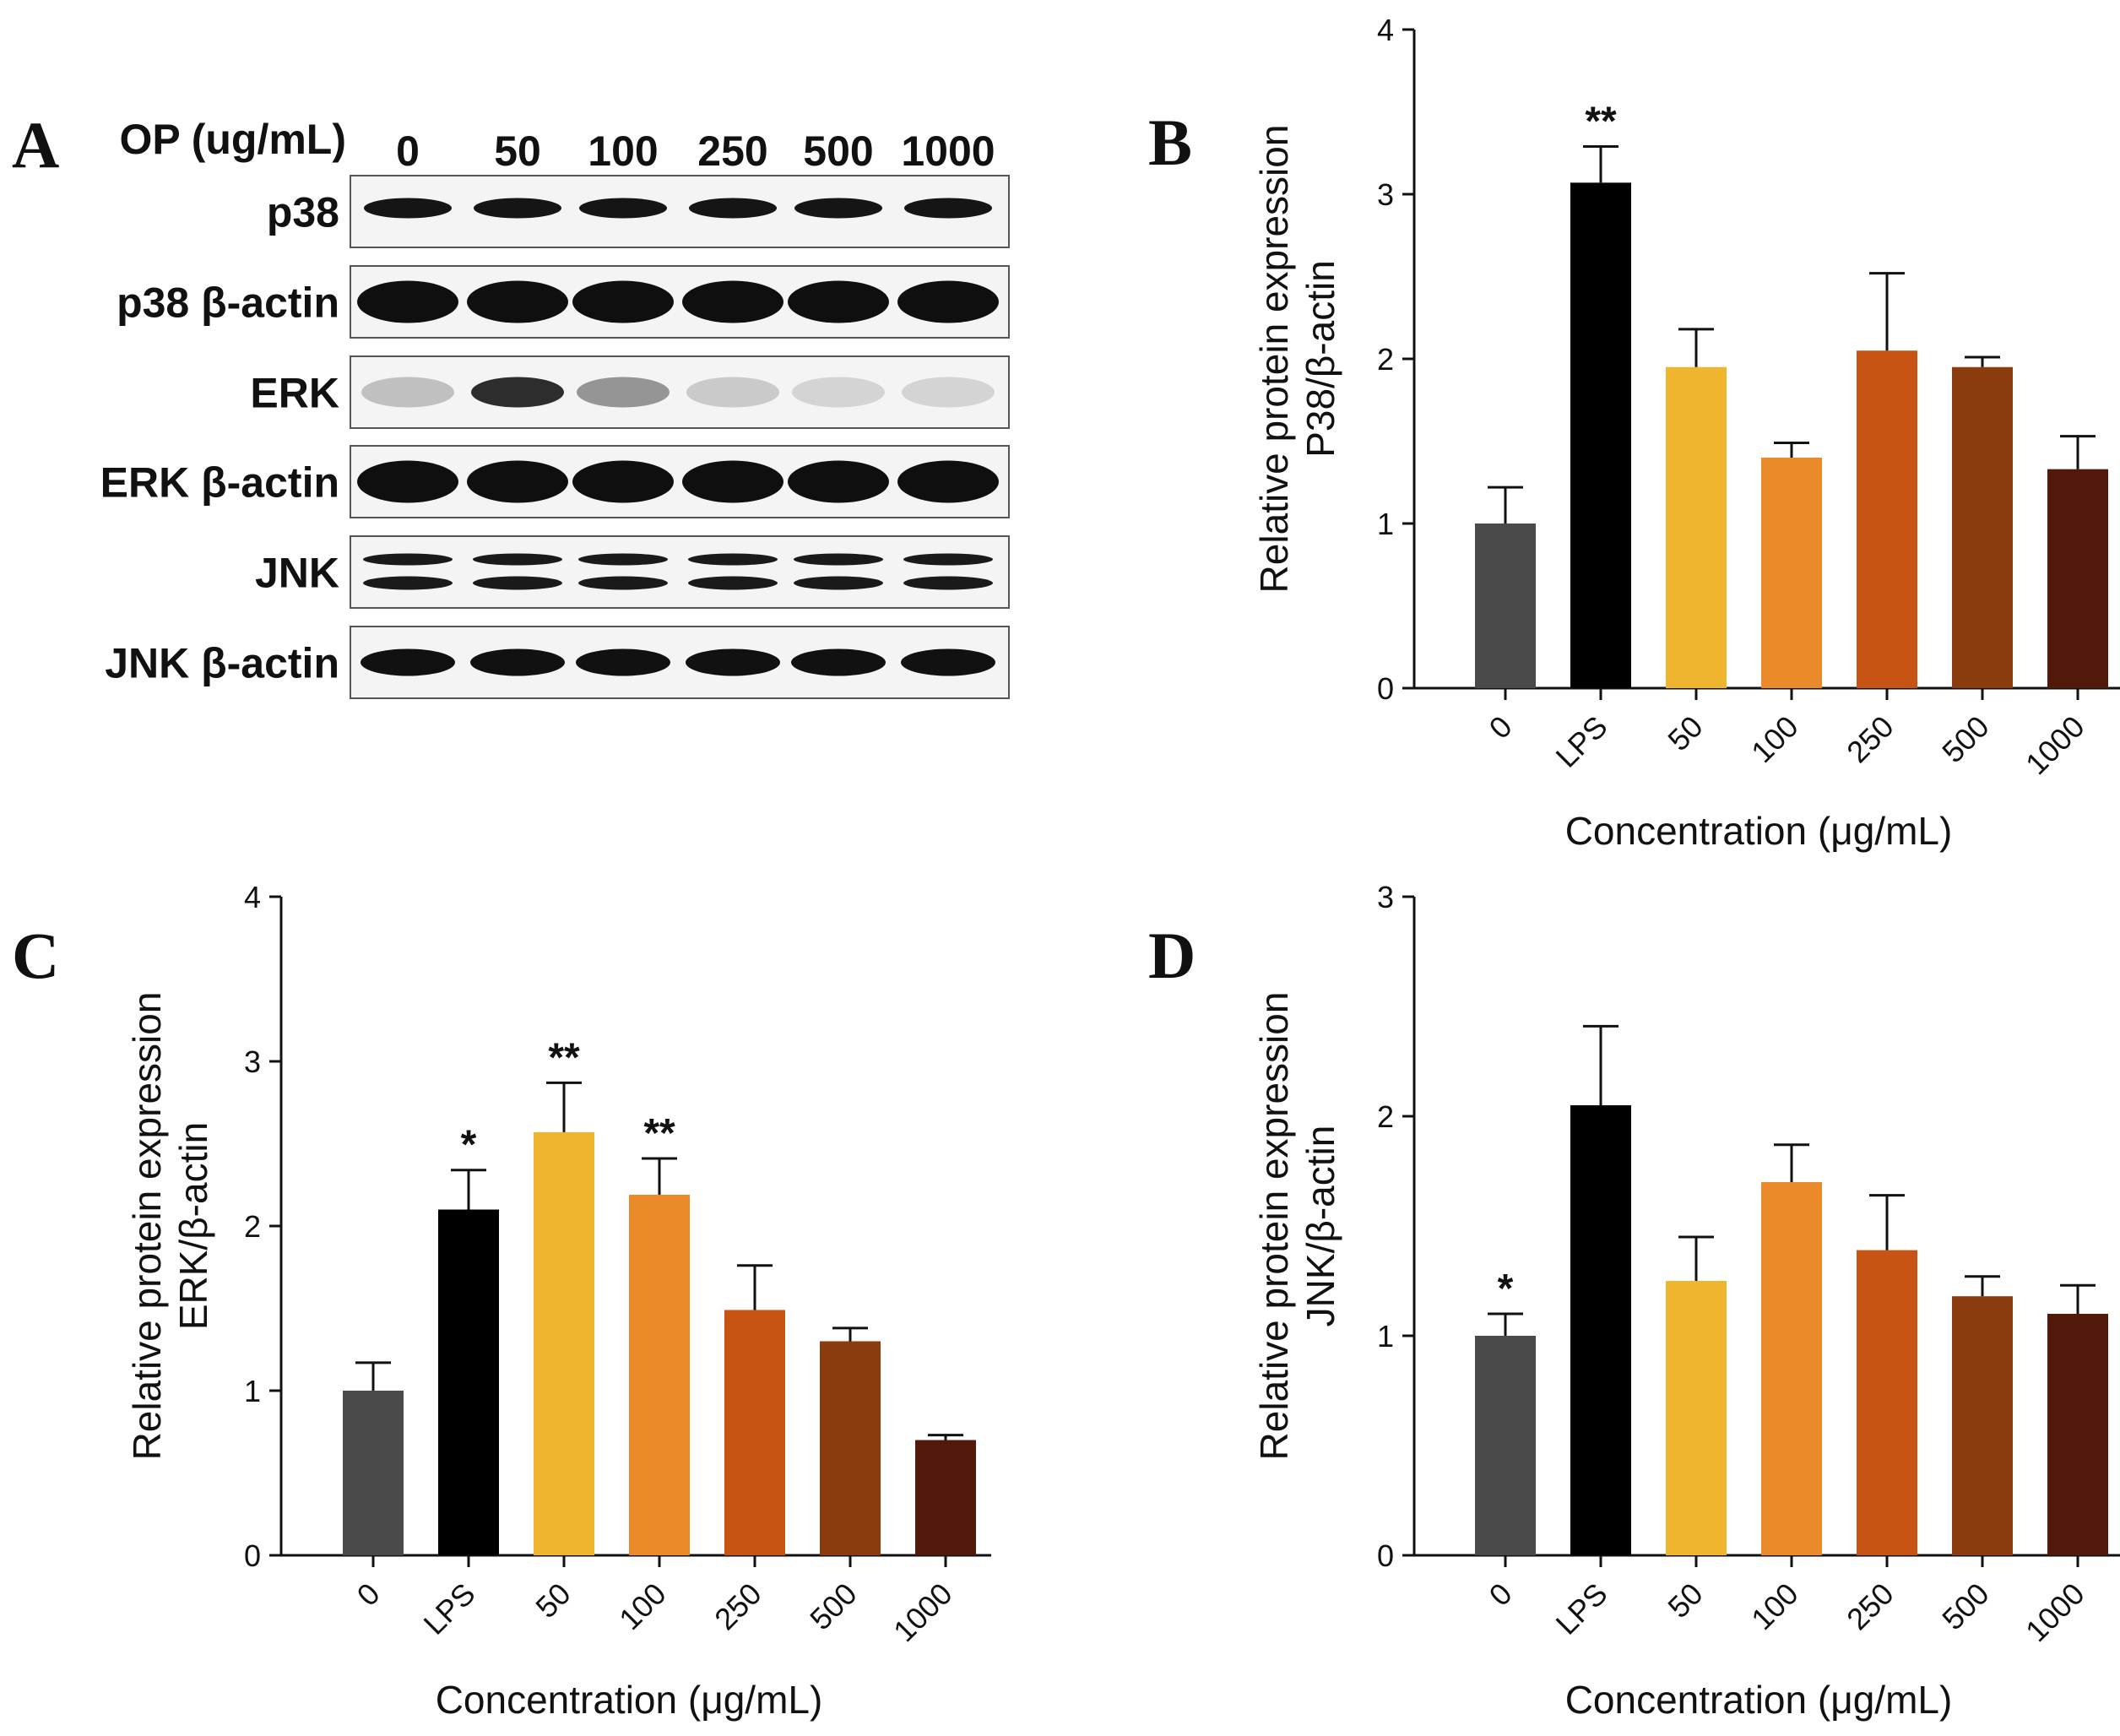 Image resolution: width=2120 pixels, height=1736 pixels. Describe the element at coordinates (1320, 359) in the screenshot. I see `y-axis-title-line2: P38/β-actin` at that location.